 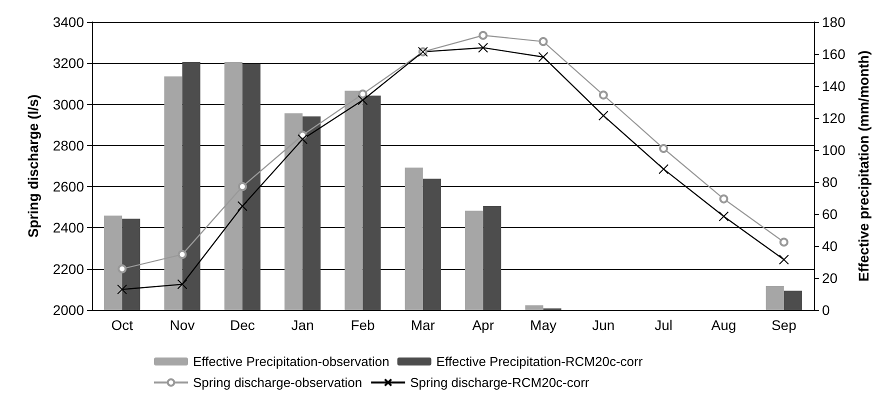 What do you see at coordinates (834, 54) in the screenshot?
I see `y2-tick-label: 160` at bounding box center [834, 54].